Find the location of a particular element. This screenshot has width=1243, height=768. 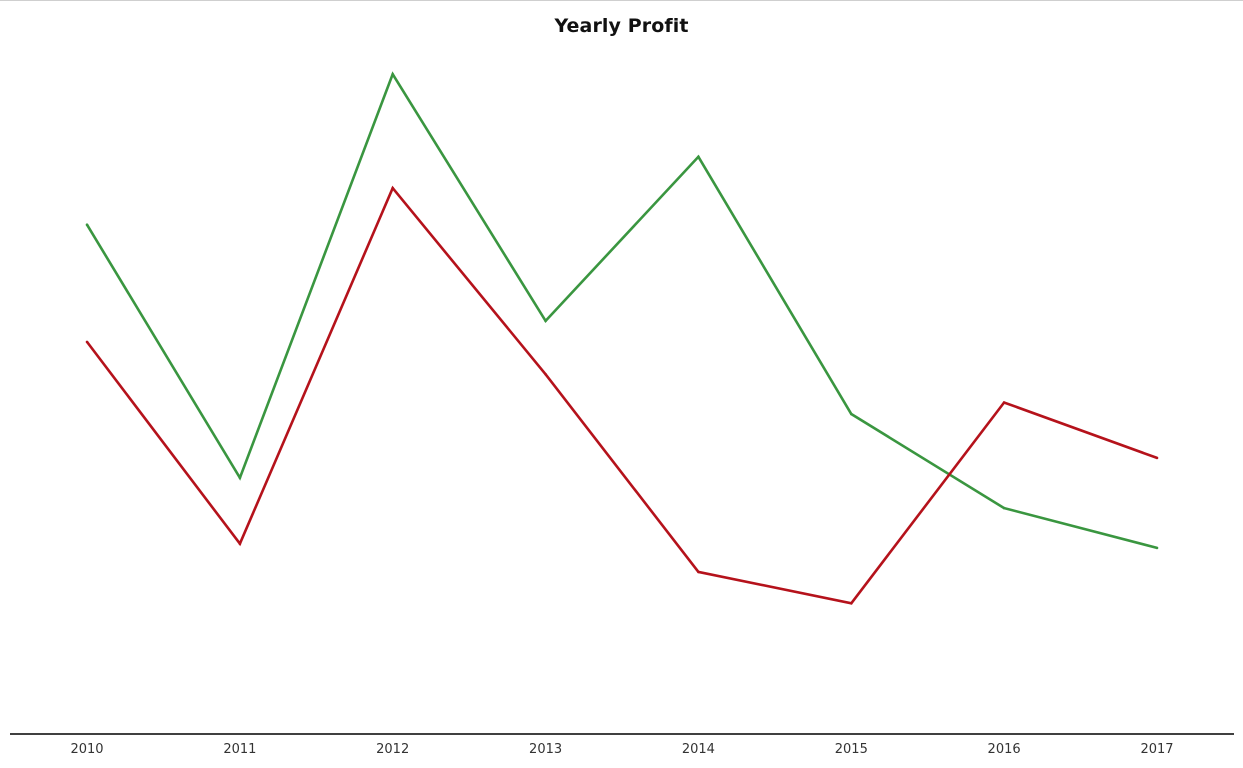

x-tick-labels: 2010 2011 2012 2013 2014 2015 2016 2017 is located at coordinates (621, 749).